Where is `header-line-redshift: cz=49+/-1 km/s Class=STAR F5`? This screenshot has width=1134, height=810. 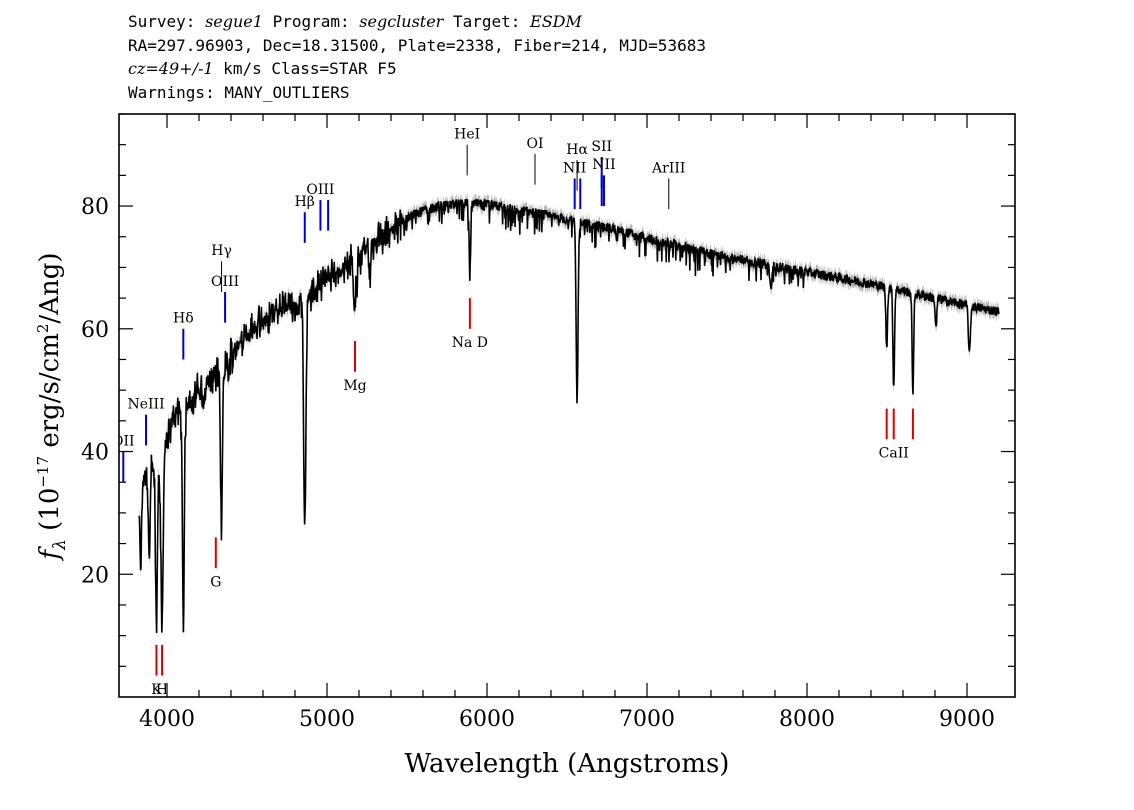 header-line-redshift: cz=49+/-1 km/s Class=STAR F5 is located at coordinates (417, 69).